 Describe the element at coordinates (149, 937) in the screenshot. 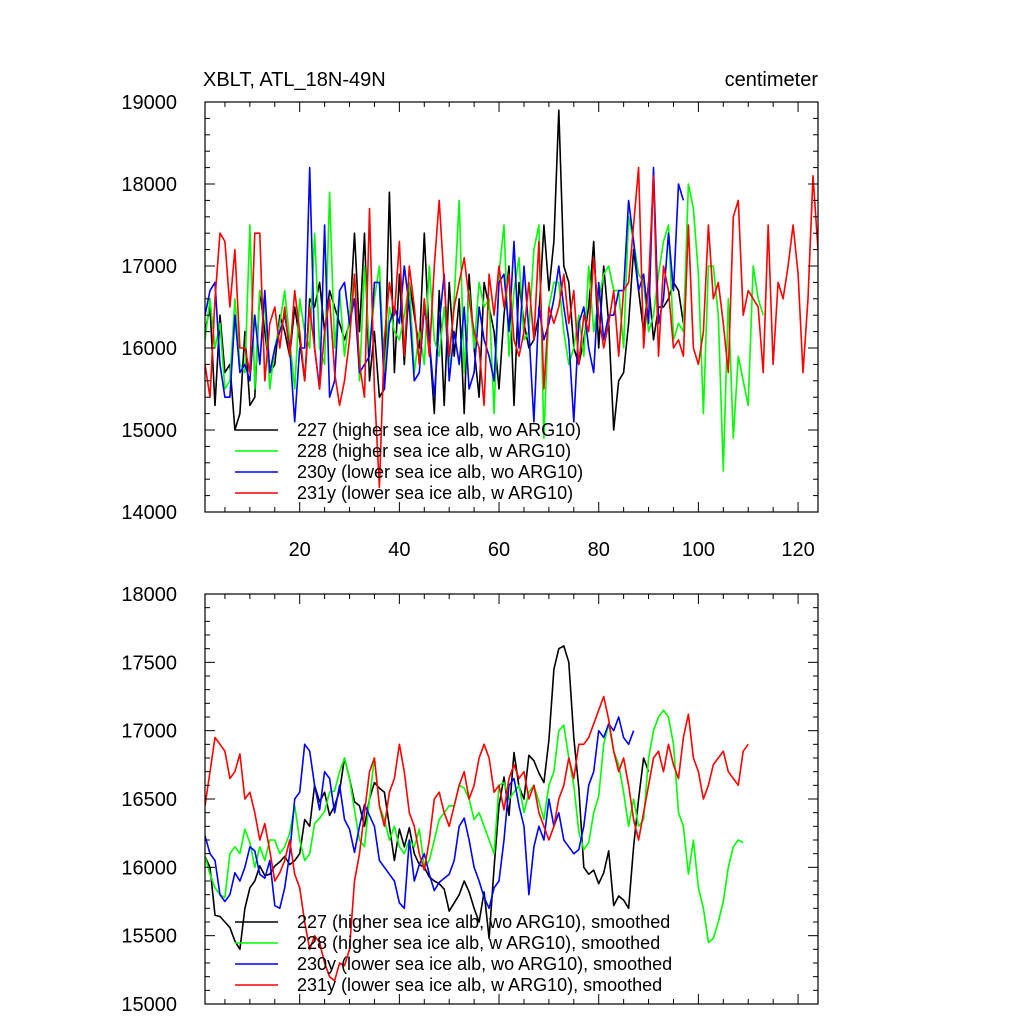

I see `bottom-y-tick-label: 15500` at that location.